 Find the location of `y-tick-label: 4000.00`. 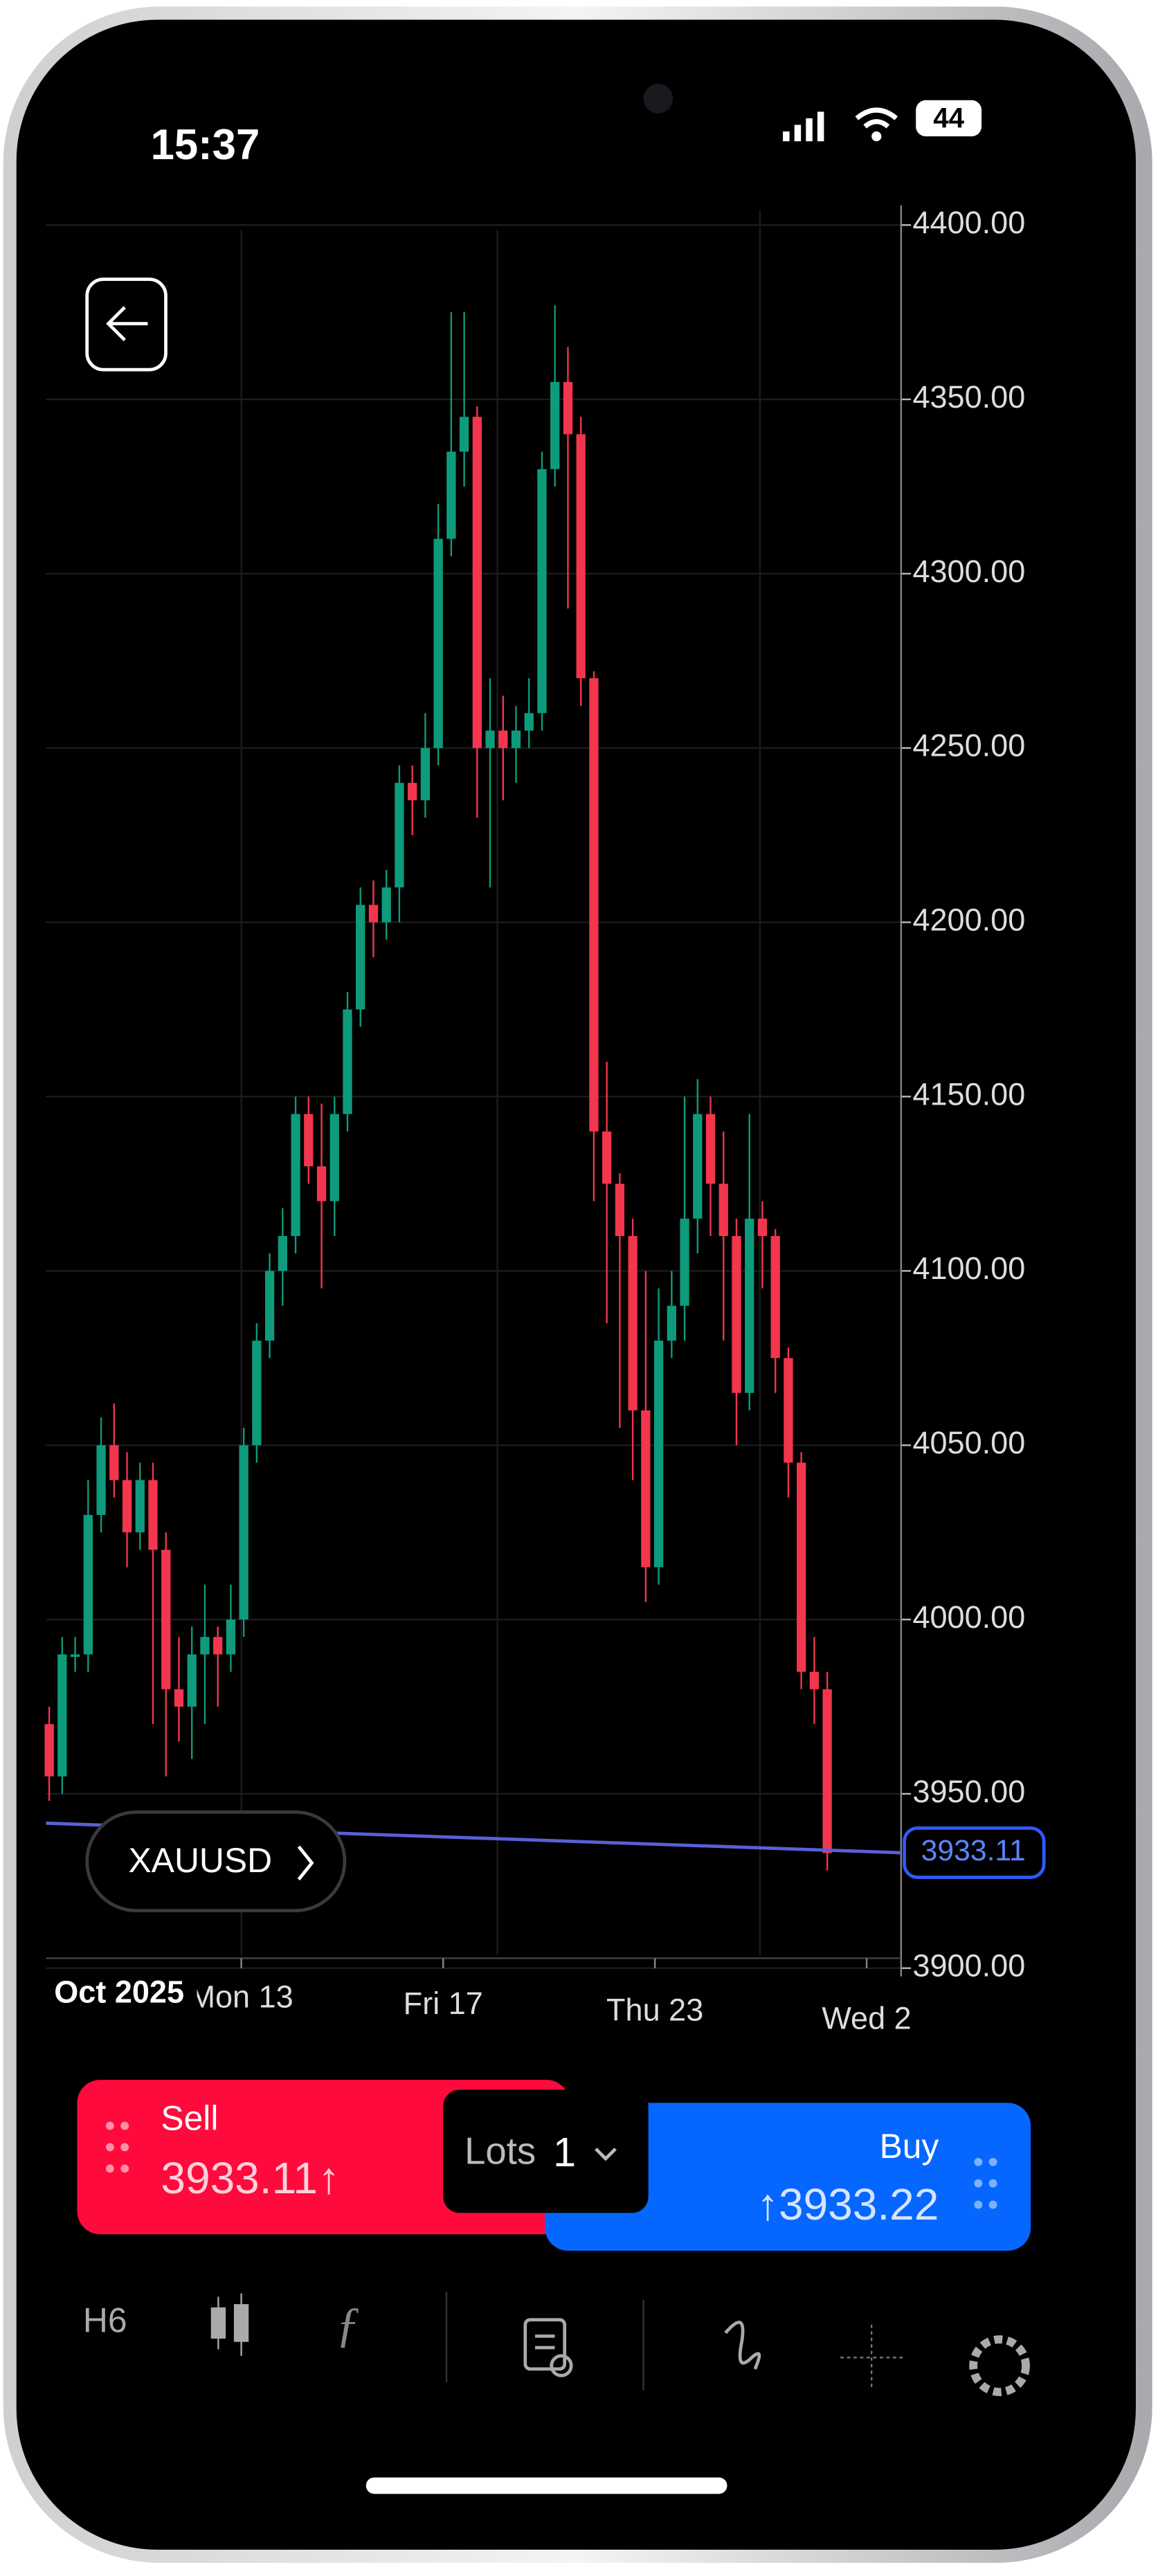

y-tick-label: 4000.00 is located at coordinates (969, 1617).